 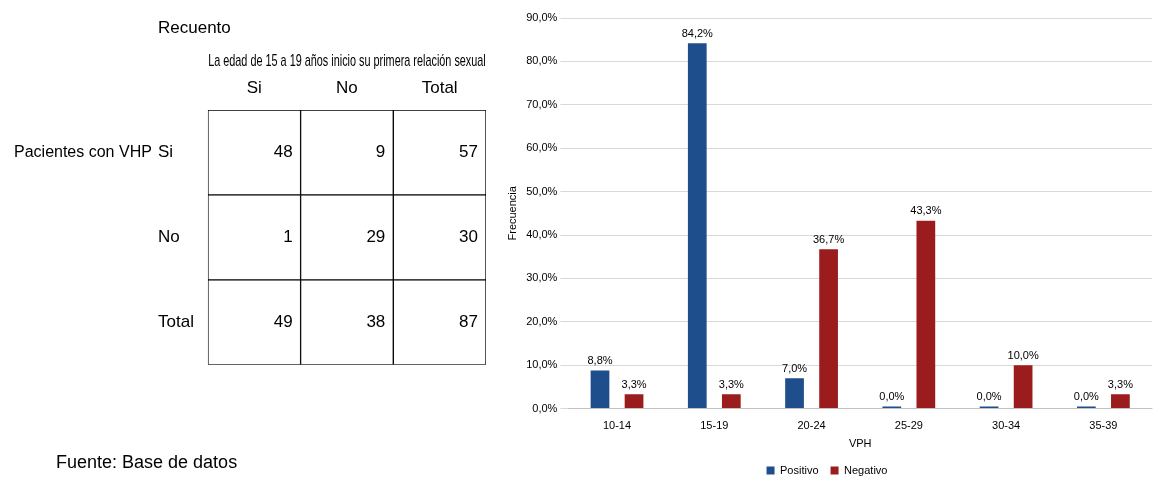 What do you see at coordinates (542, 60) in the screenshot?
I see `y-tick-label: 80,0%` at bounding box center [542, 60].